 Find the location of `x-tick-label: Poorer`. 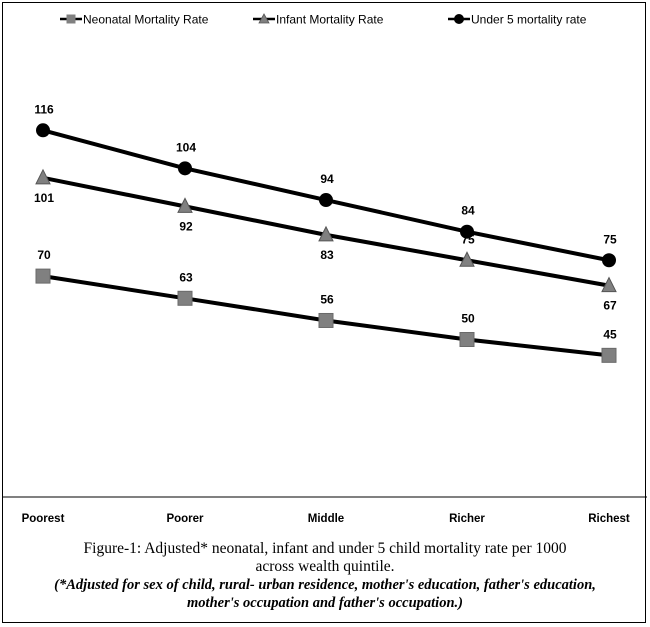

x-tick-label: Poorer is located at coordinates (185, 519).